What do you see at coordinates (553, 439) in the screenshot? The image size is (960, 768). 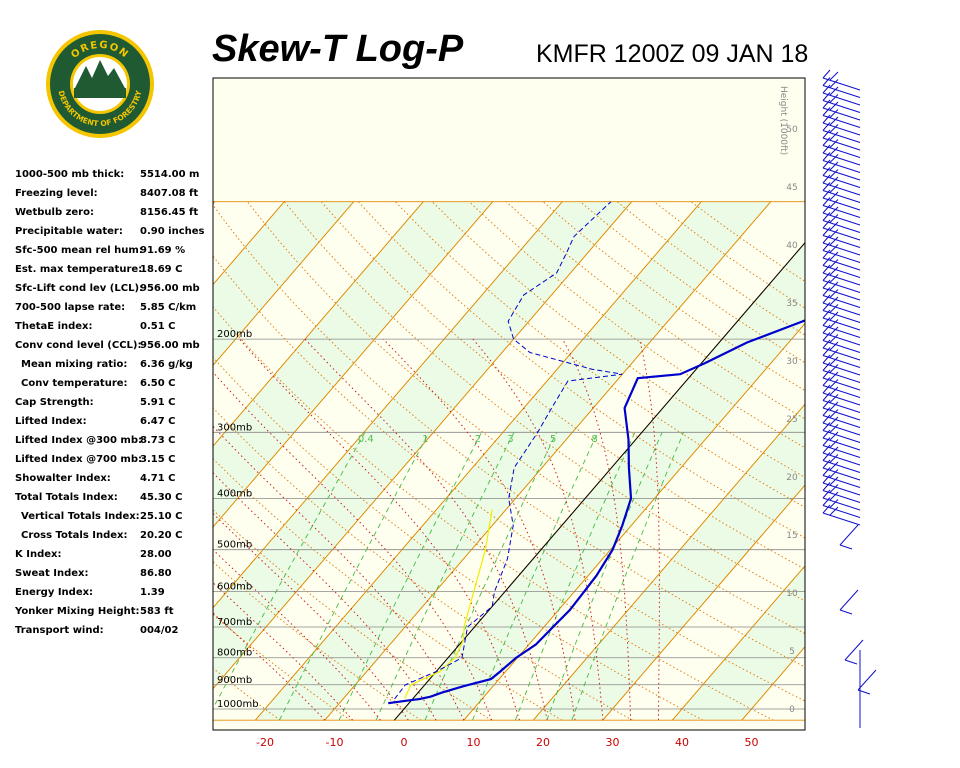 I see `mixing-ratio-label: 5` at bounding box center [553, 439].